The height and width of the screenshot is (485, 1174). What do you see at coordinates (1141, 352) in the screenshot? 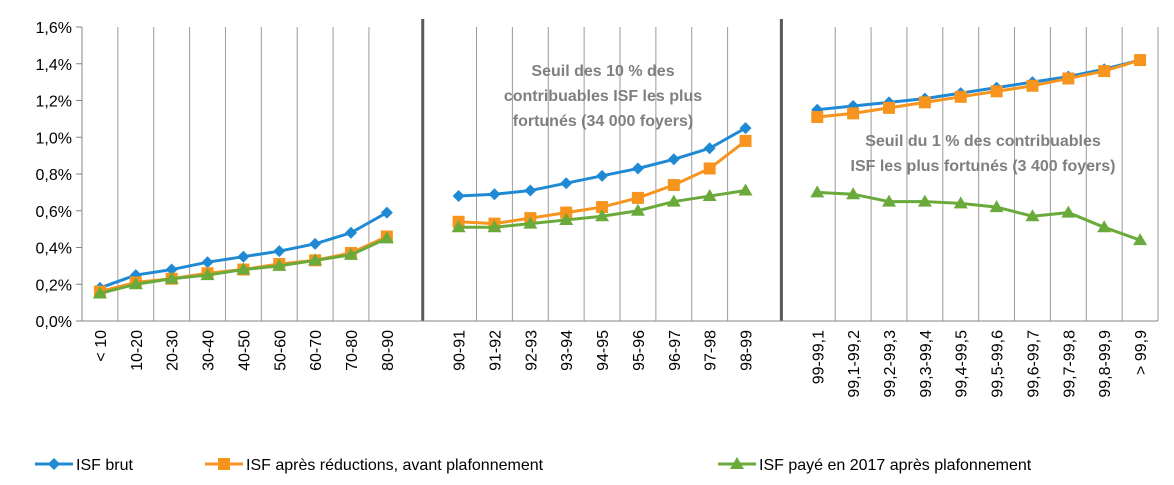
I see `x-tick-label: > 99,9` at bounding box center [1141, 352].